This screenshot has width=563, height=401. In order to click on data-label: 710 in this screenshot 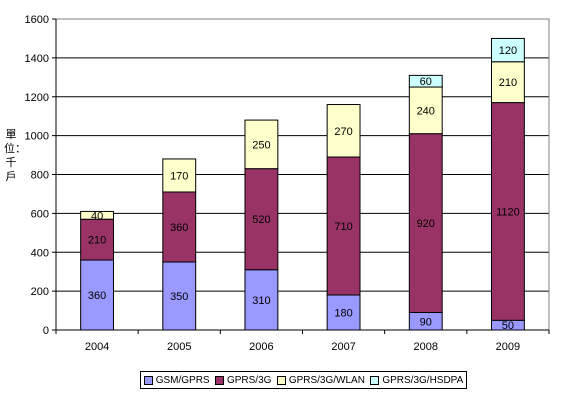, I will do `click(343, 227)`.